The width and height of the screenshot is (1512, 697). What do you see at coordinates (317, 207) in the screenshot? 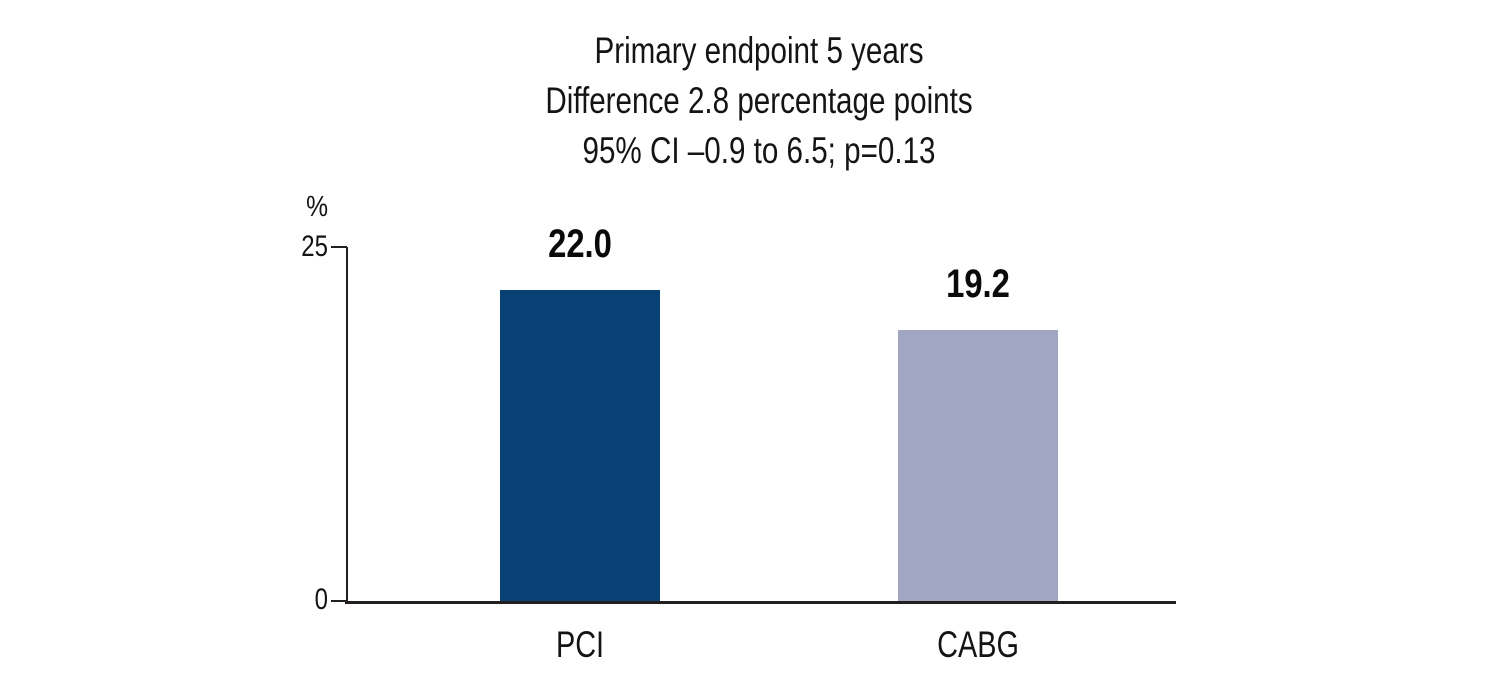
I see `y-axis-unit-label: %` at bounding box center [317, 207].